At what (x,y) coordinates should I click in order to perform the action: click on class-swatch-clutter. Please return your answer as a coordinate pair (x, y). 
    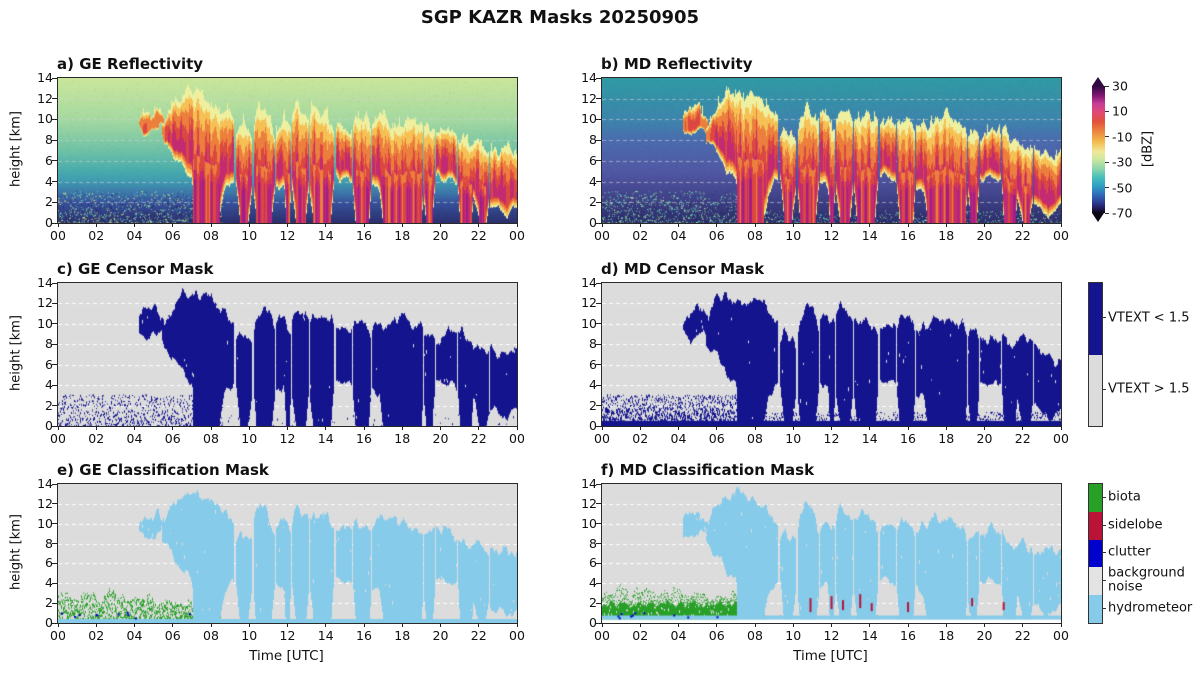
    Looking at the image, I should click on (1095, 553).